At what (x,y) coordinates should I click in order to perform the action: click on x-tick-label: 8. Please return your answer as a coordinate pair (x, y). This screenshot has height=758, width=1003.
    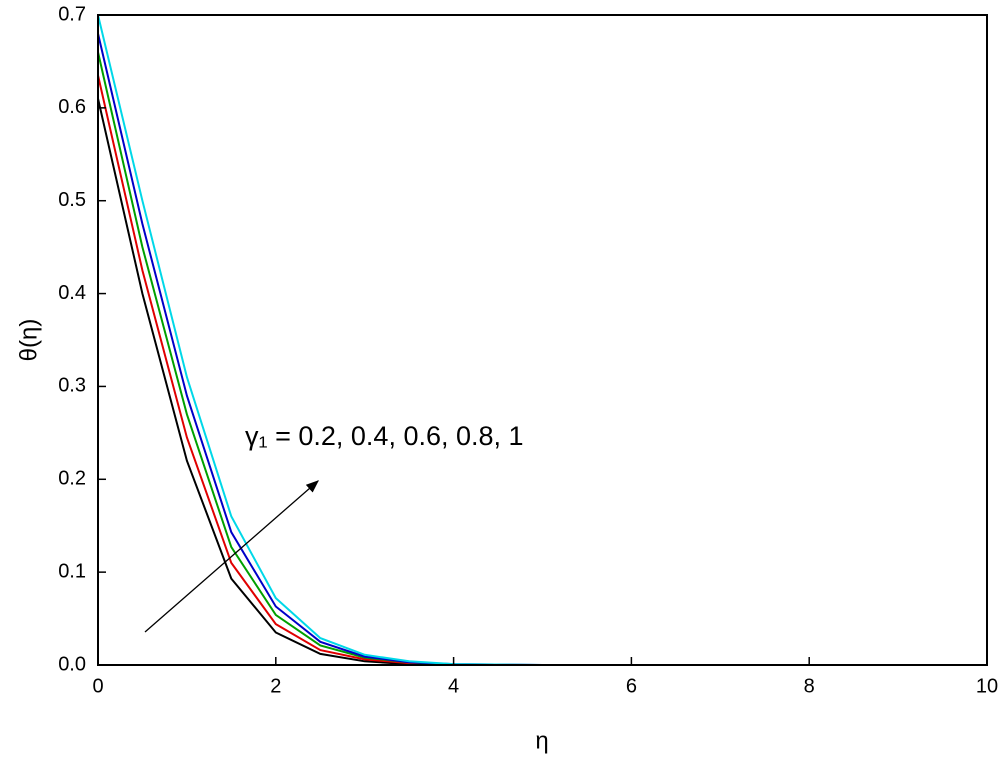
    Looking at the image, I should click on (809, 686).